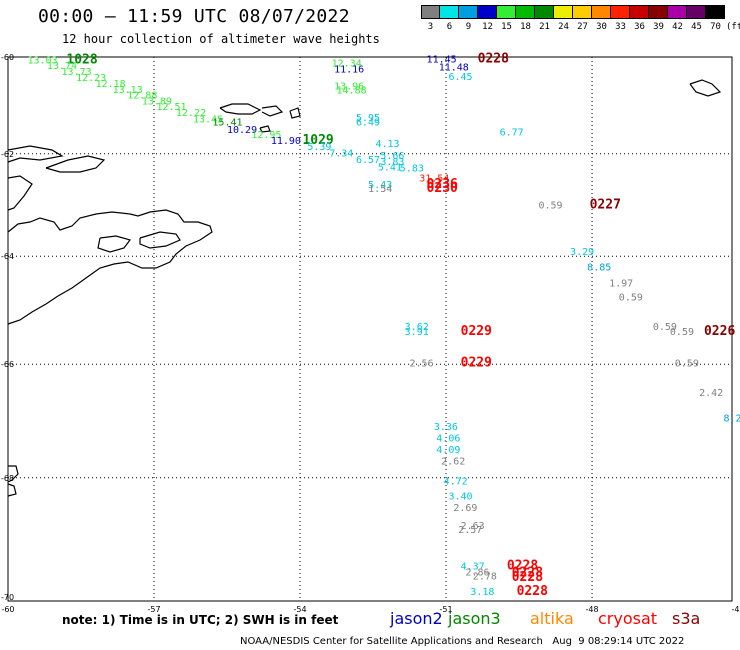 The width and height of the screenshot is (740, 650). I want to click on wave-height-label: 2.63, so click(473, 526).